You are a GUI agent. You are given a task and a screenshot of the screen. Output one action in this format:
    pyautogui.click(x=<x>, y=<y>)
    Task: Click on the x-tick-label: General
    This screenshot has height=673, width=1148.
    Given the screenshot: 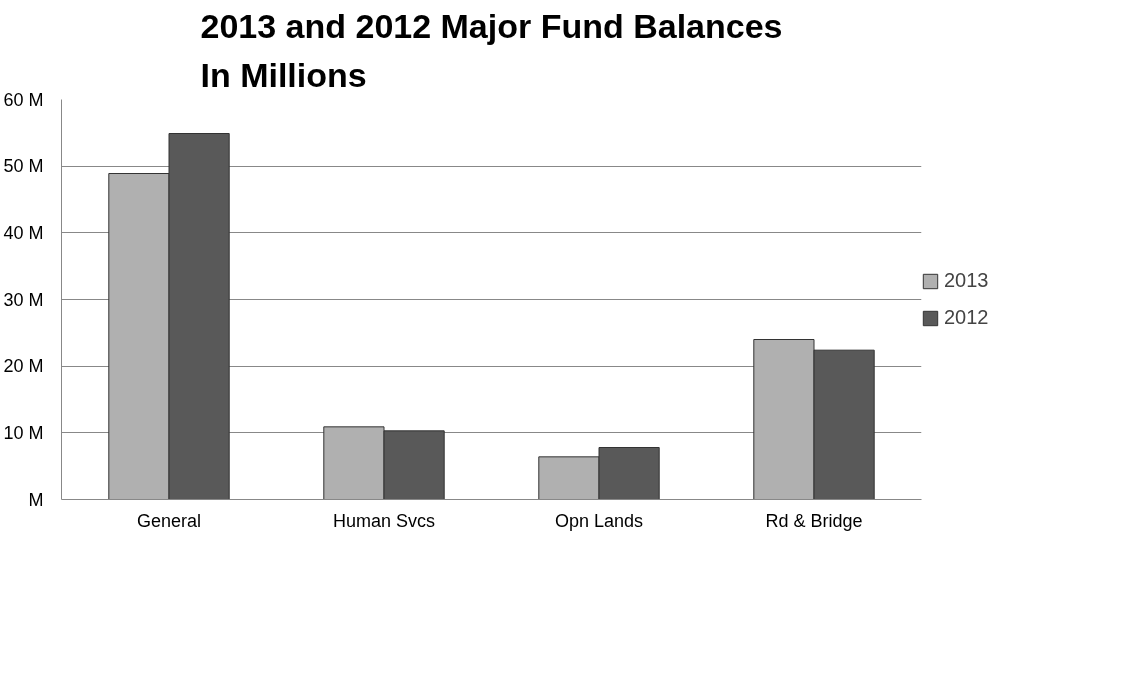 What is the action you would take?
    pyautogui.click(x=169, y=520)
    